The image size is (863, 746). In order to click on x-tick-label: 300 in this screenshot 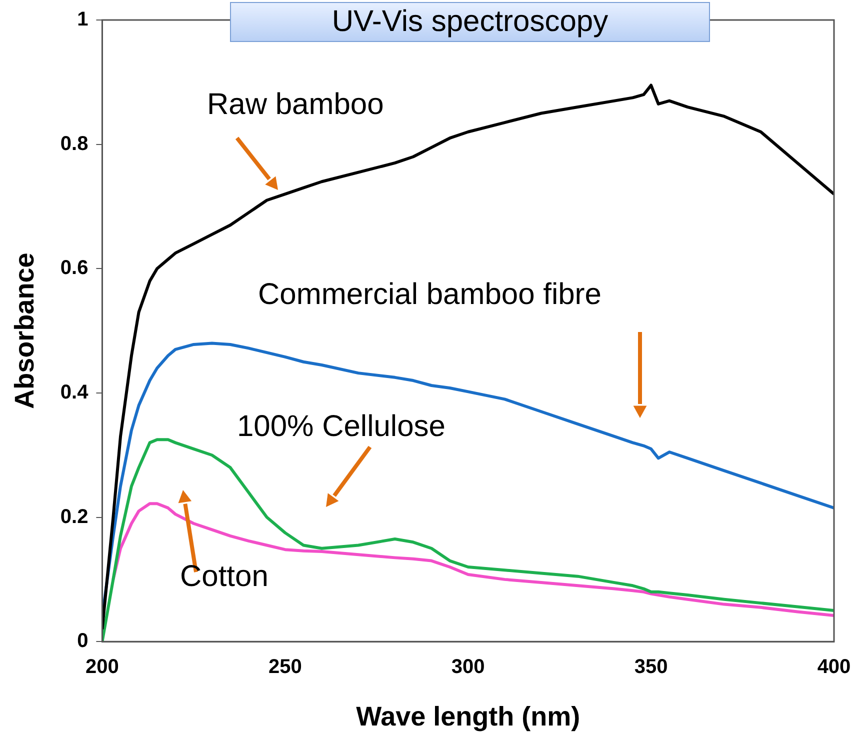, I will do `click(468, 667)`.